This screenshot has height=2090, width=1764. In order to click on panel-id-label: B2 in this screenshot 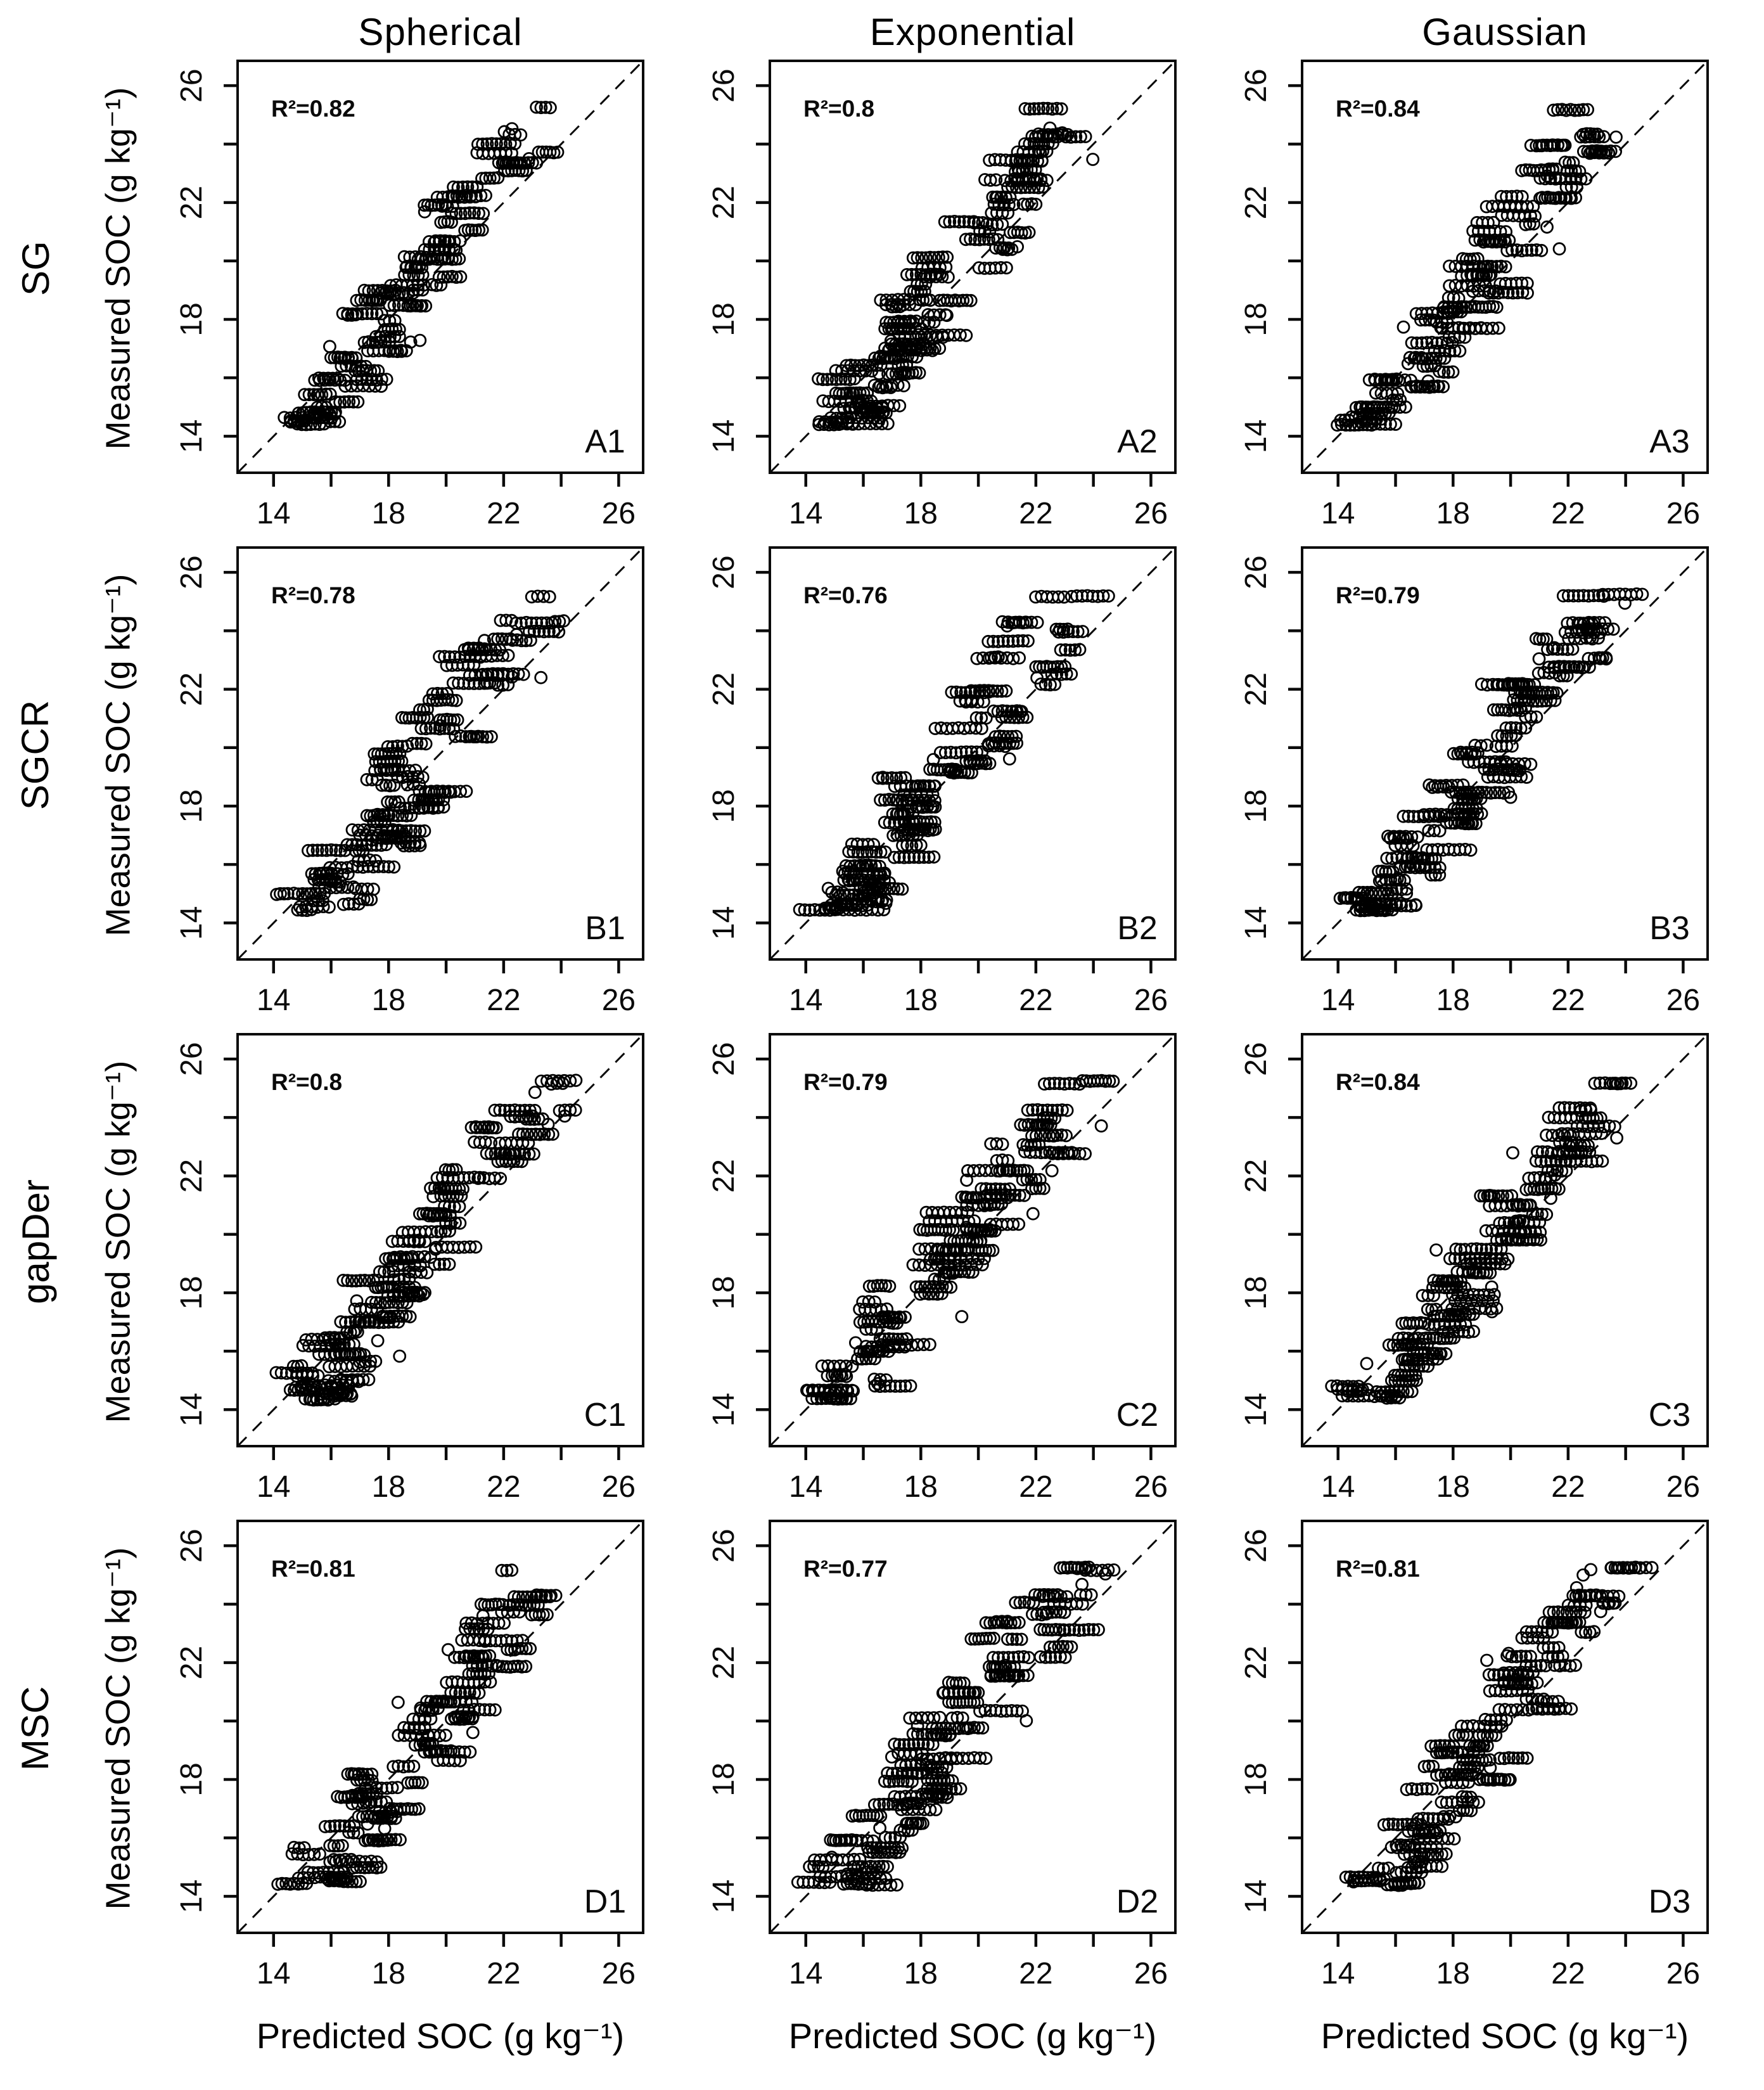, I will do `click(1137, 928)`.